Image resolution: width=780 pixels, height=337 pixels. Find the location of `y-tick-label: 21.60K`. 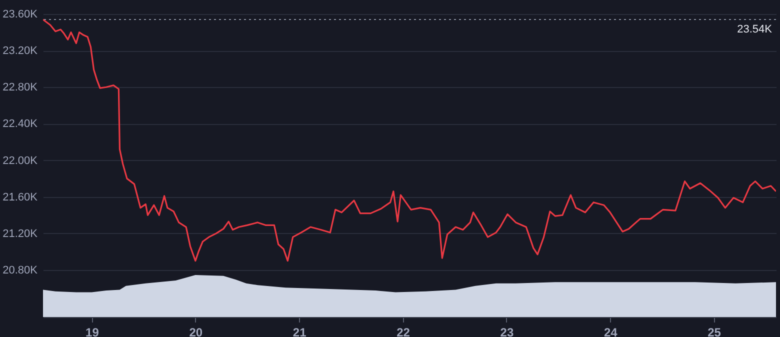

y-tick-label: 21.60K is located at coordinates (20, 197).